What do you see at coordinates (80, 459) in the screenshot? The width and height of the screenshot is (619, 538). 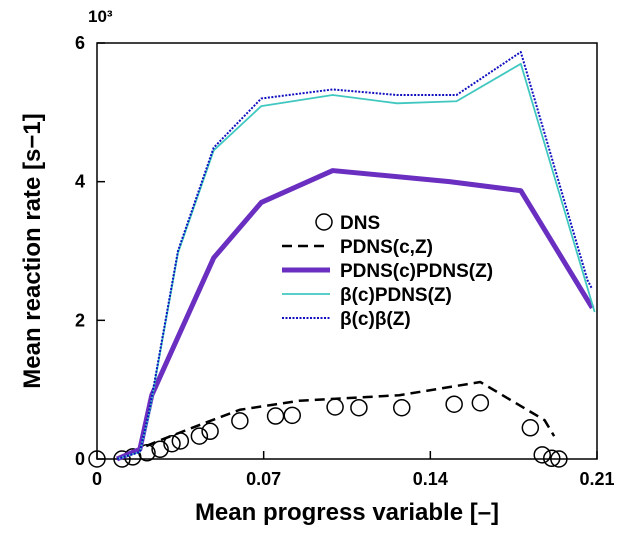 I see `y-tick-label: 0` at bounding box center [80, 459].